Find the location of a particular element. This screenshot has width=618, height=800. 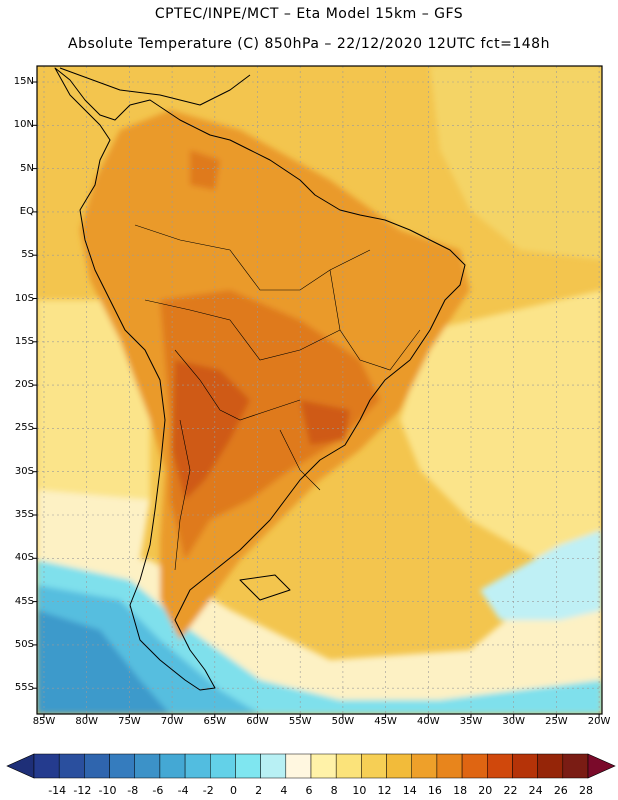

colorbar-label: 8 is located at coordinates (334, 790).